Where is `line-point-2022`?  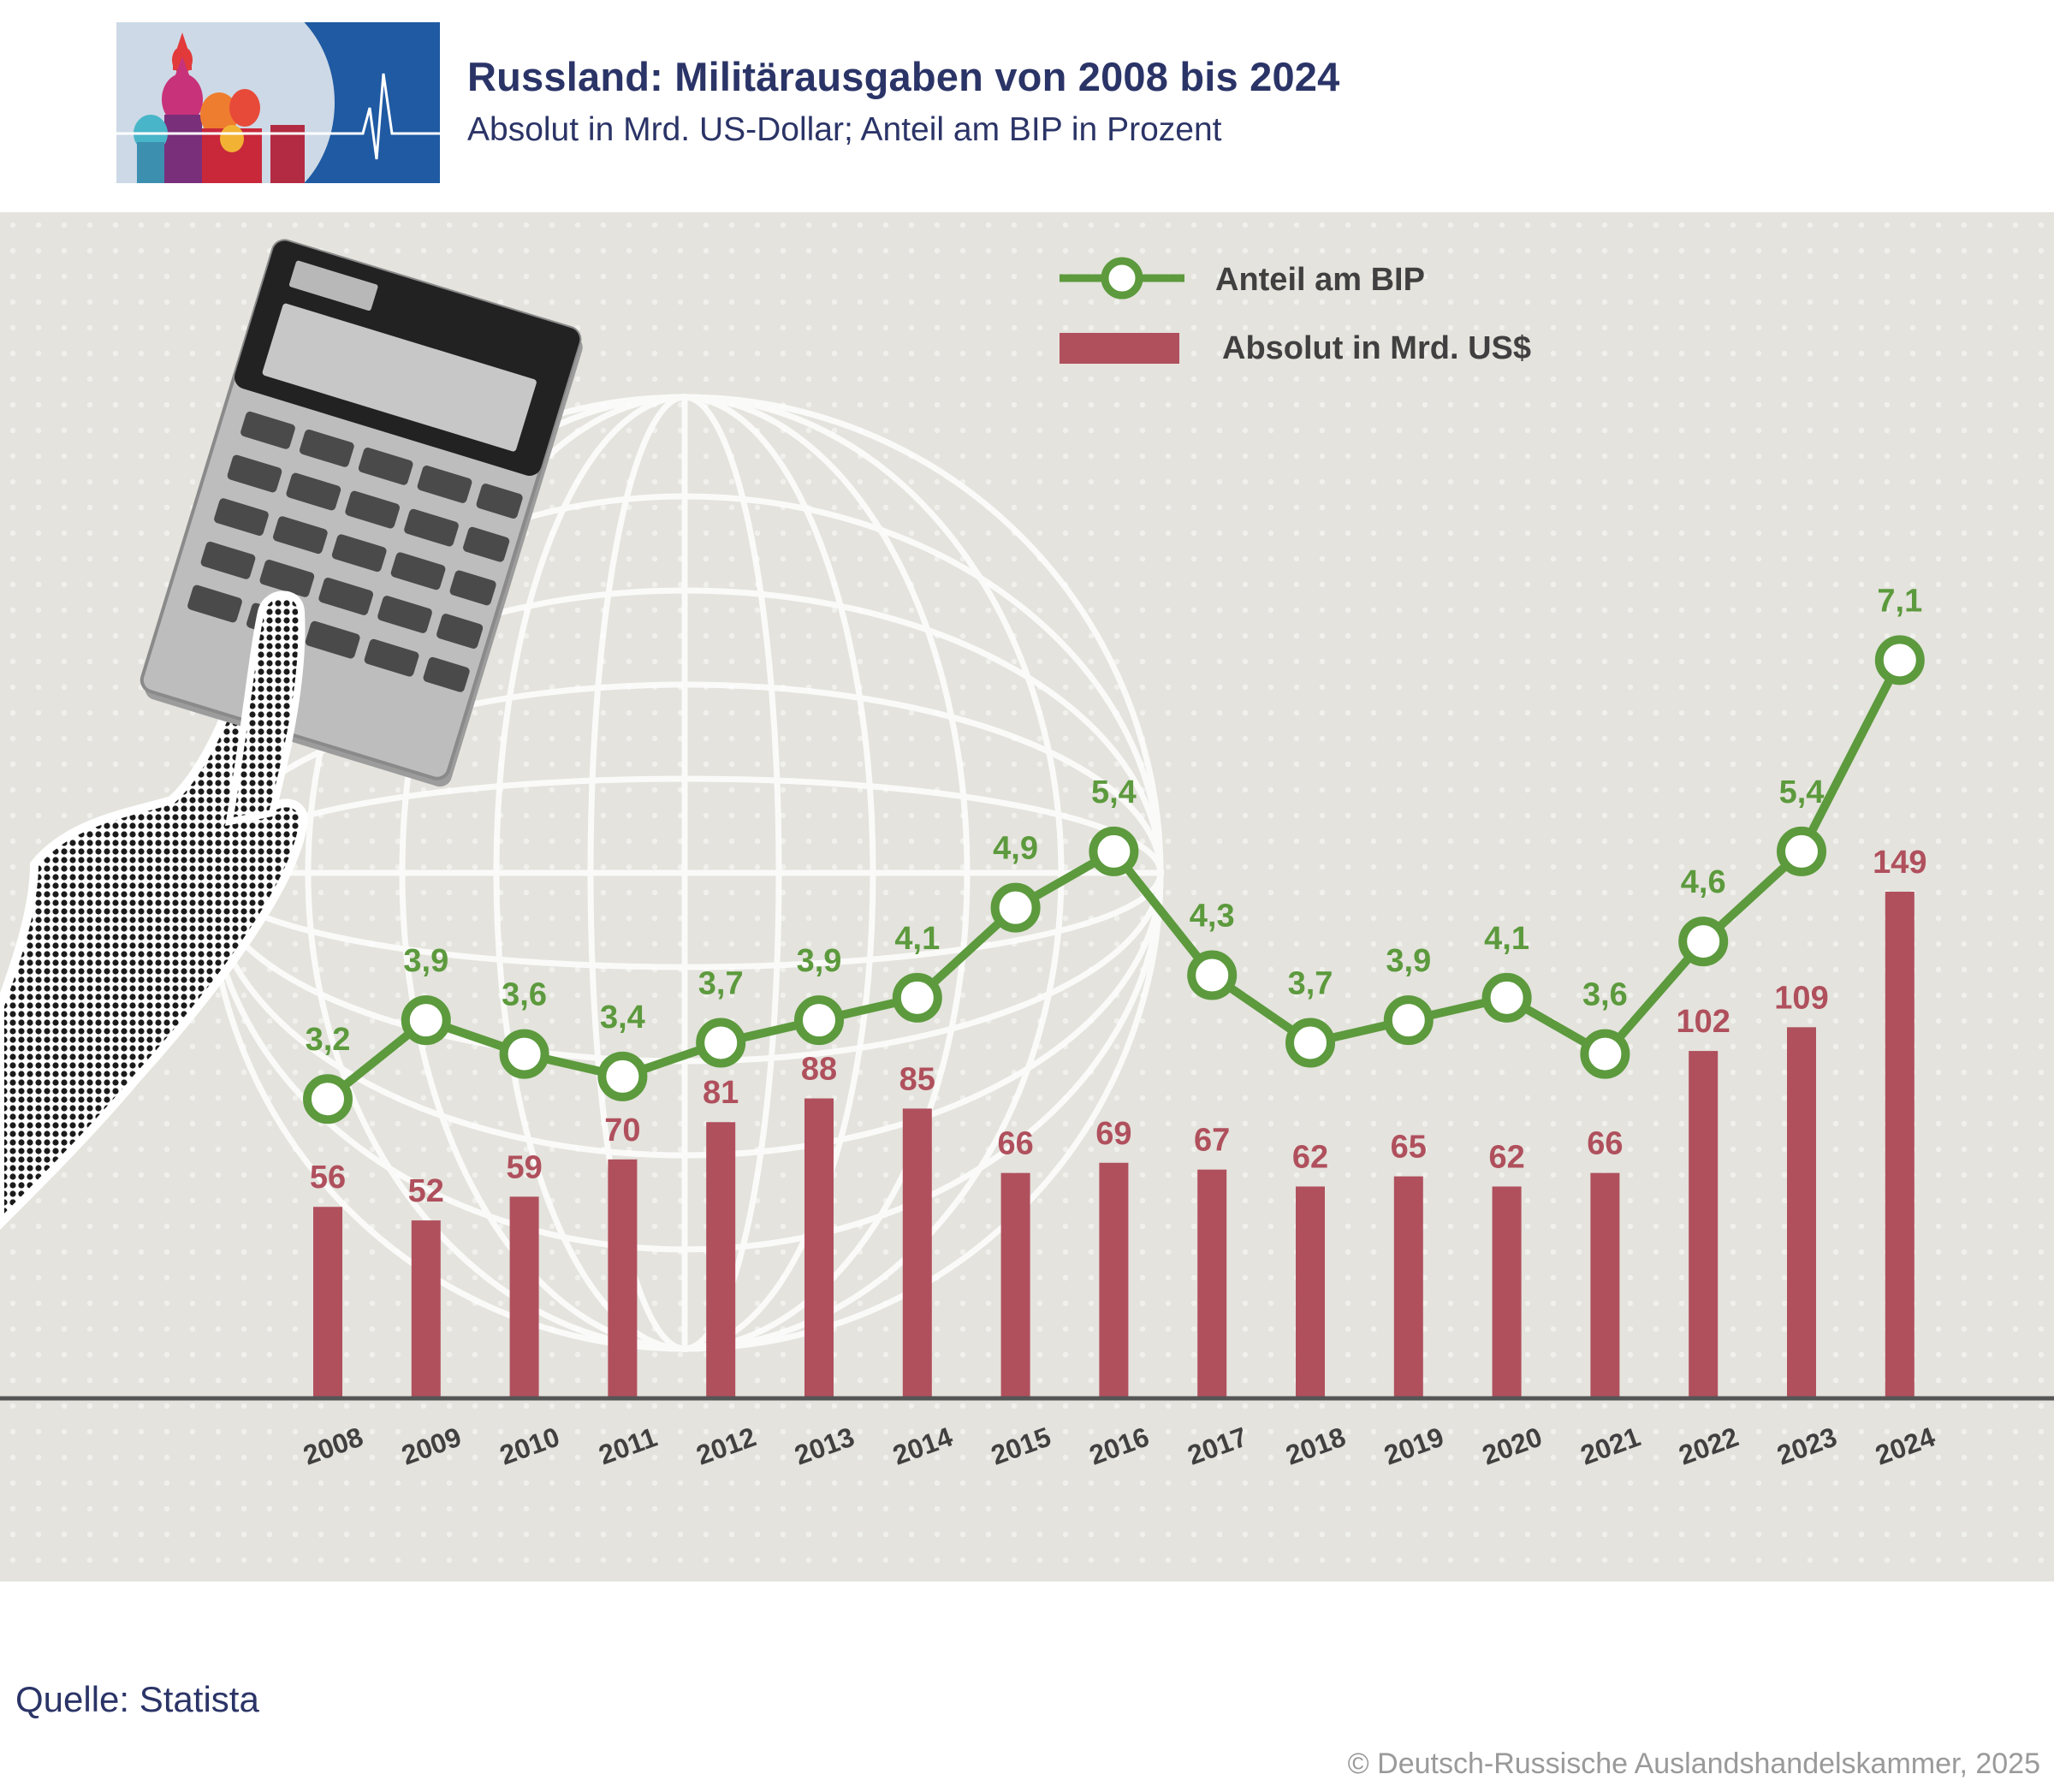
line-point-2022 is located at coordinates (1703, 942).